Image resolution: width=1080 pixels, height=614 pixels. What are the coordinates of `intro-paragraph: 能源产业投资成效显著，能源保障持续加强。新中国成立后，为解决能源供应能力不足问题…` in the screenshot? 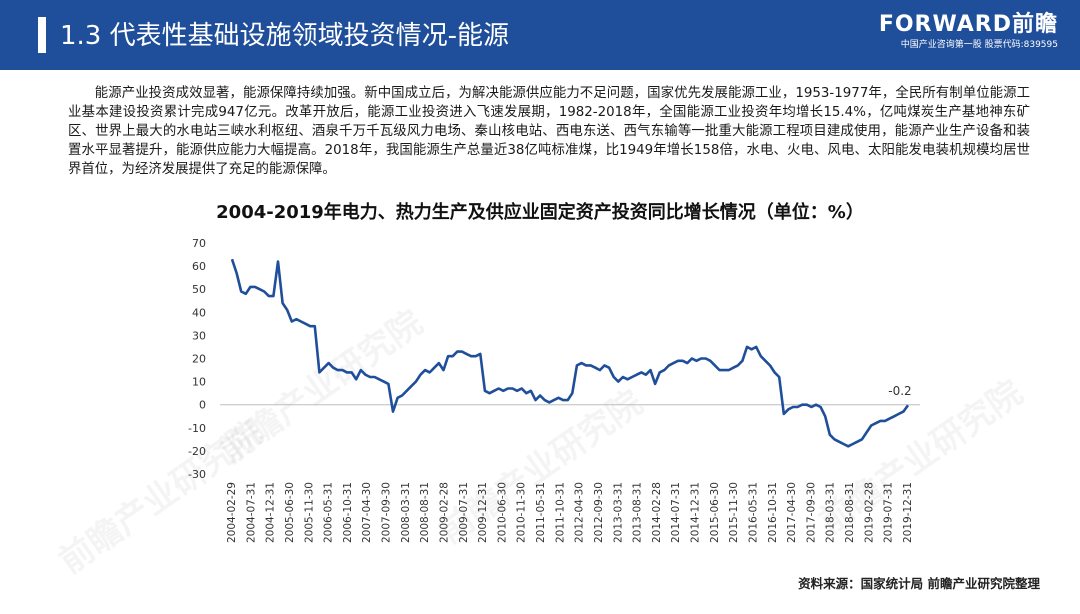 It's located at (549, 131).